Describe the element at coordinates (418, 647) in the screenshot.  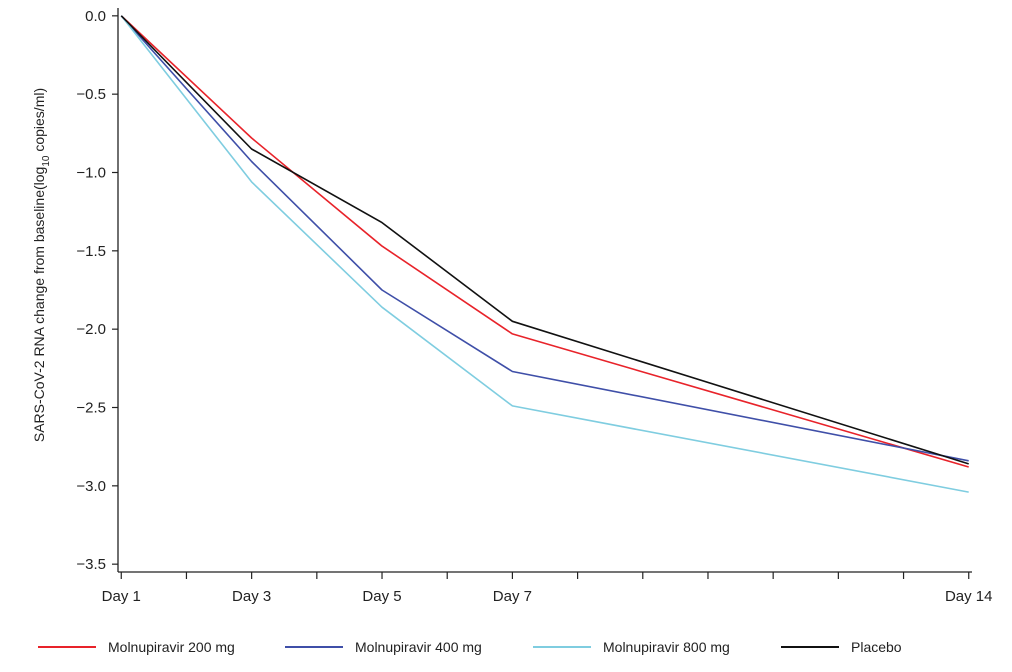
I see `legend-label: Molnupiravir 400 mg` at that location.